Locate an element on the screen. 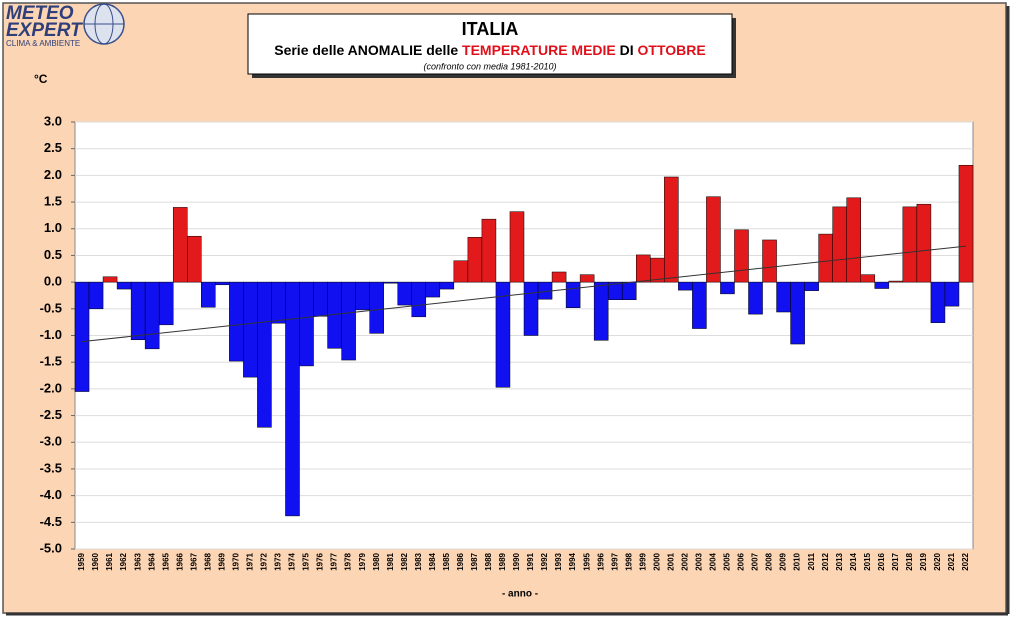 This screenshot has width=1014, height=620. x-tick-label: 1990 is located at coordinates (516, 561).